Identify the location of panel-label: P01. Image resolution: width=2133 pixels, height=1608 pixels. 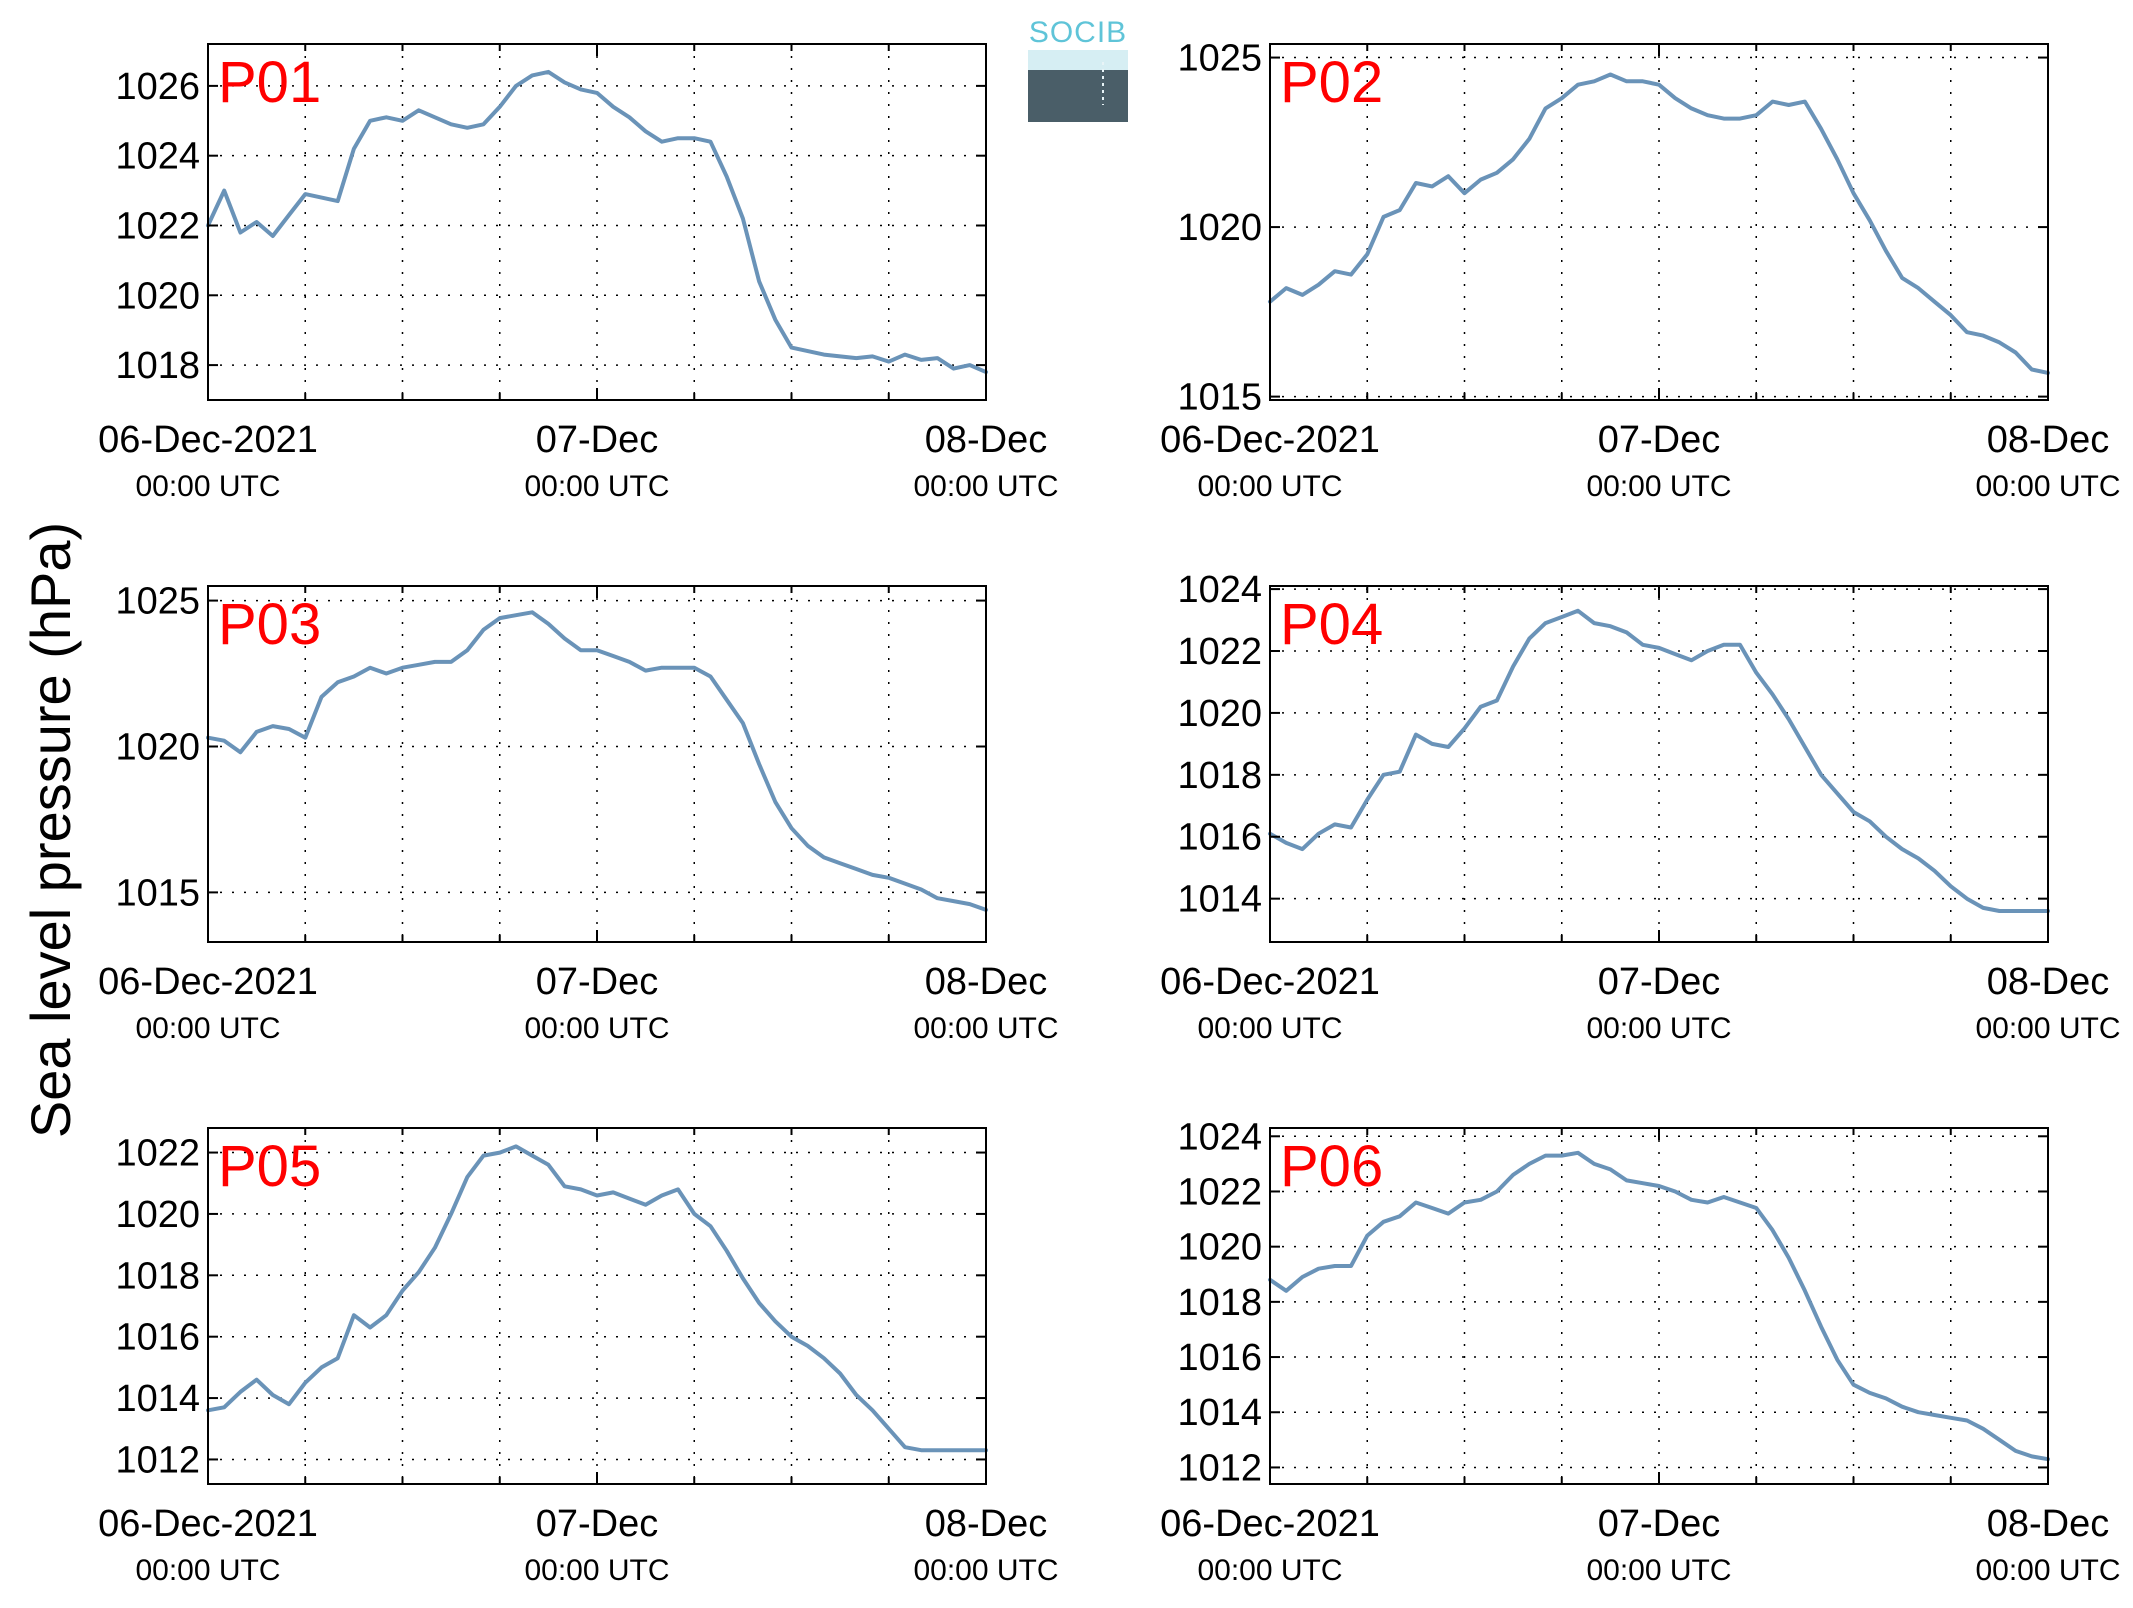
(269, 82).